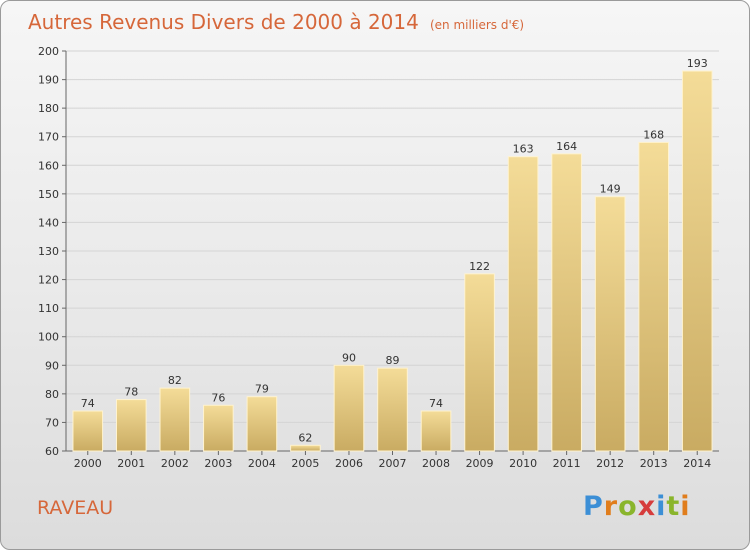  Describe the element at coordinates (48, 222) in the screenshot. I see `y-tick-label: 140` at that location.